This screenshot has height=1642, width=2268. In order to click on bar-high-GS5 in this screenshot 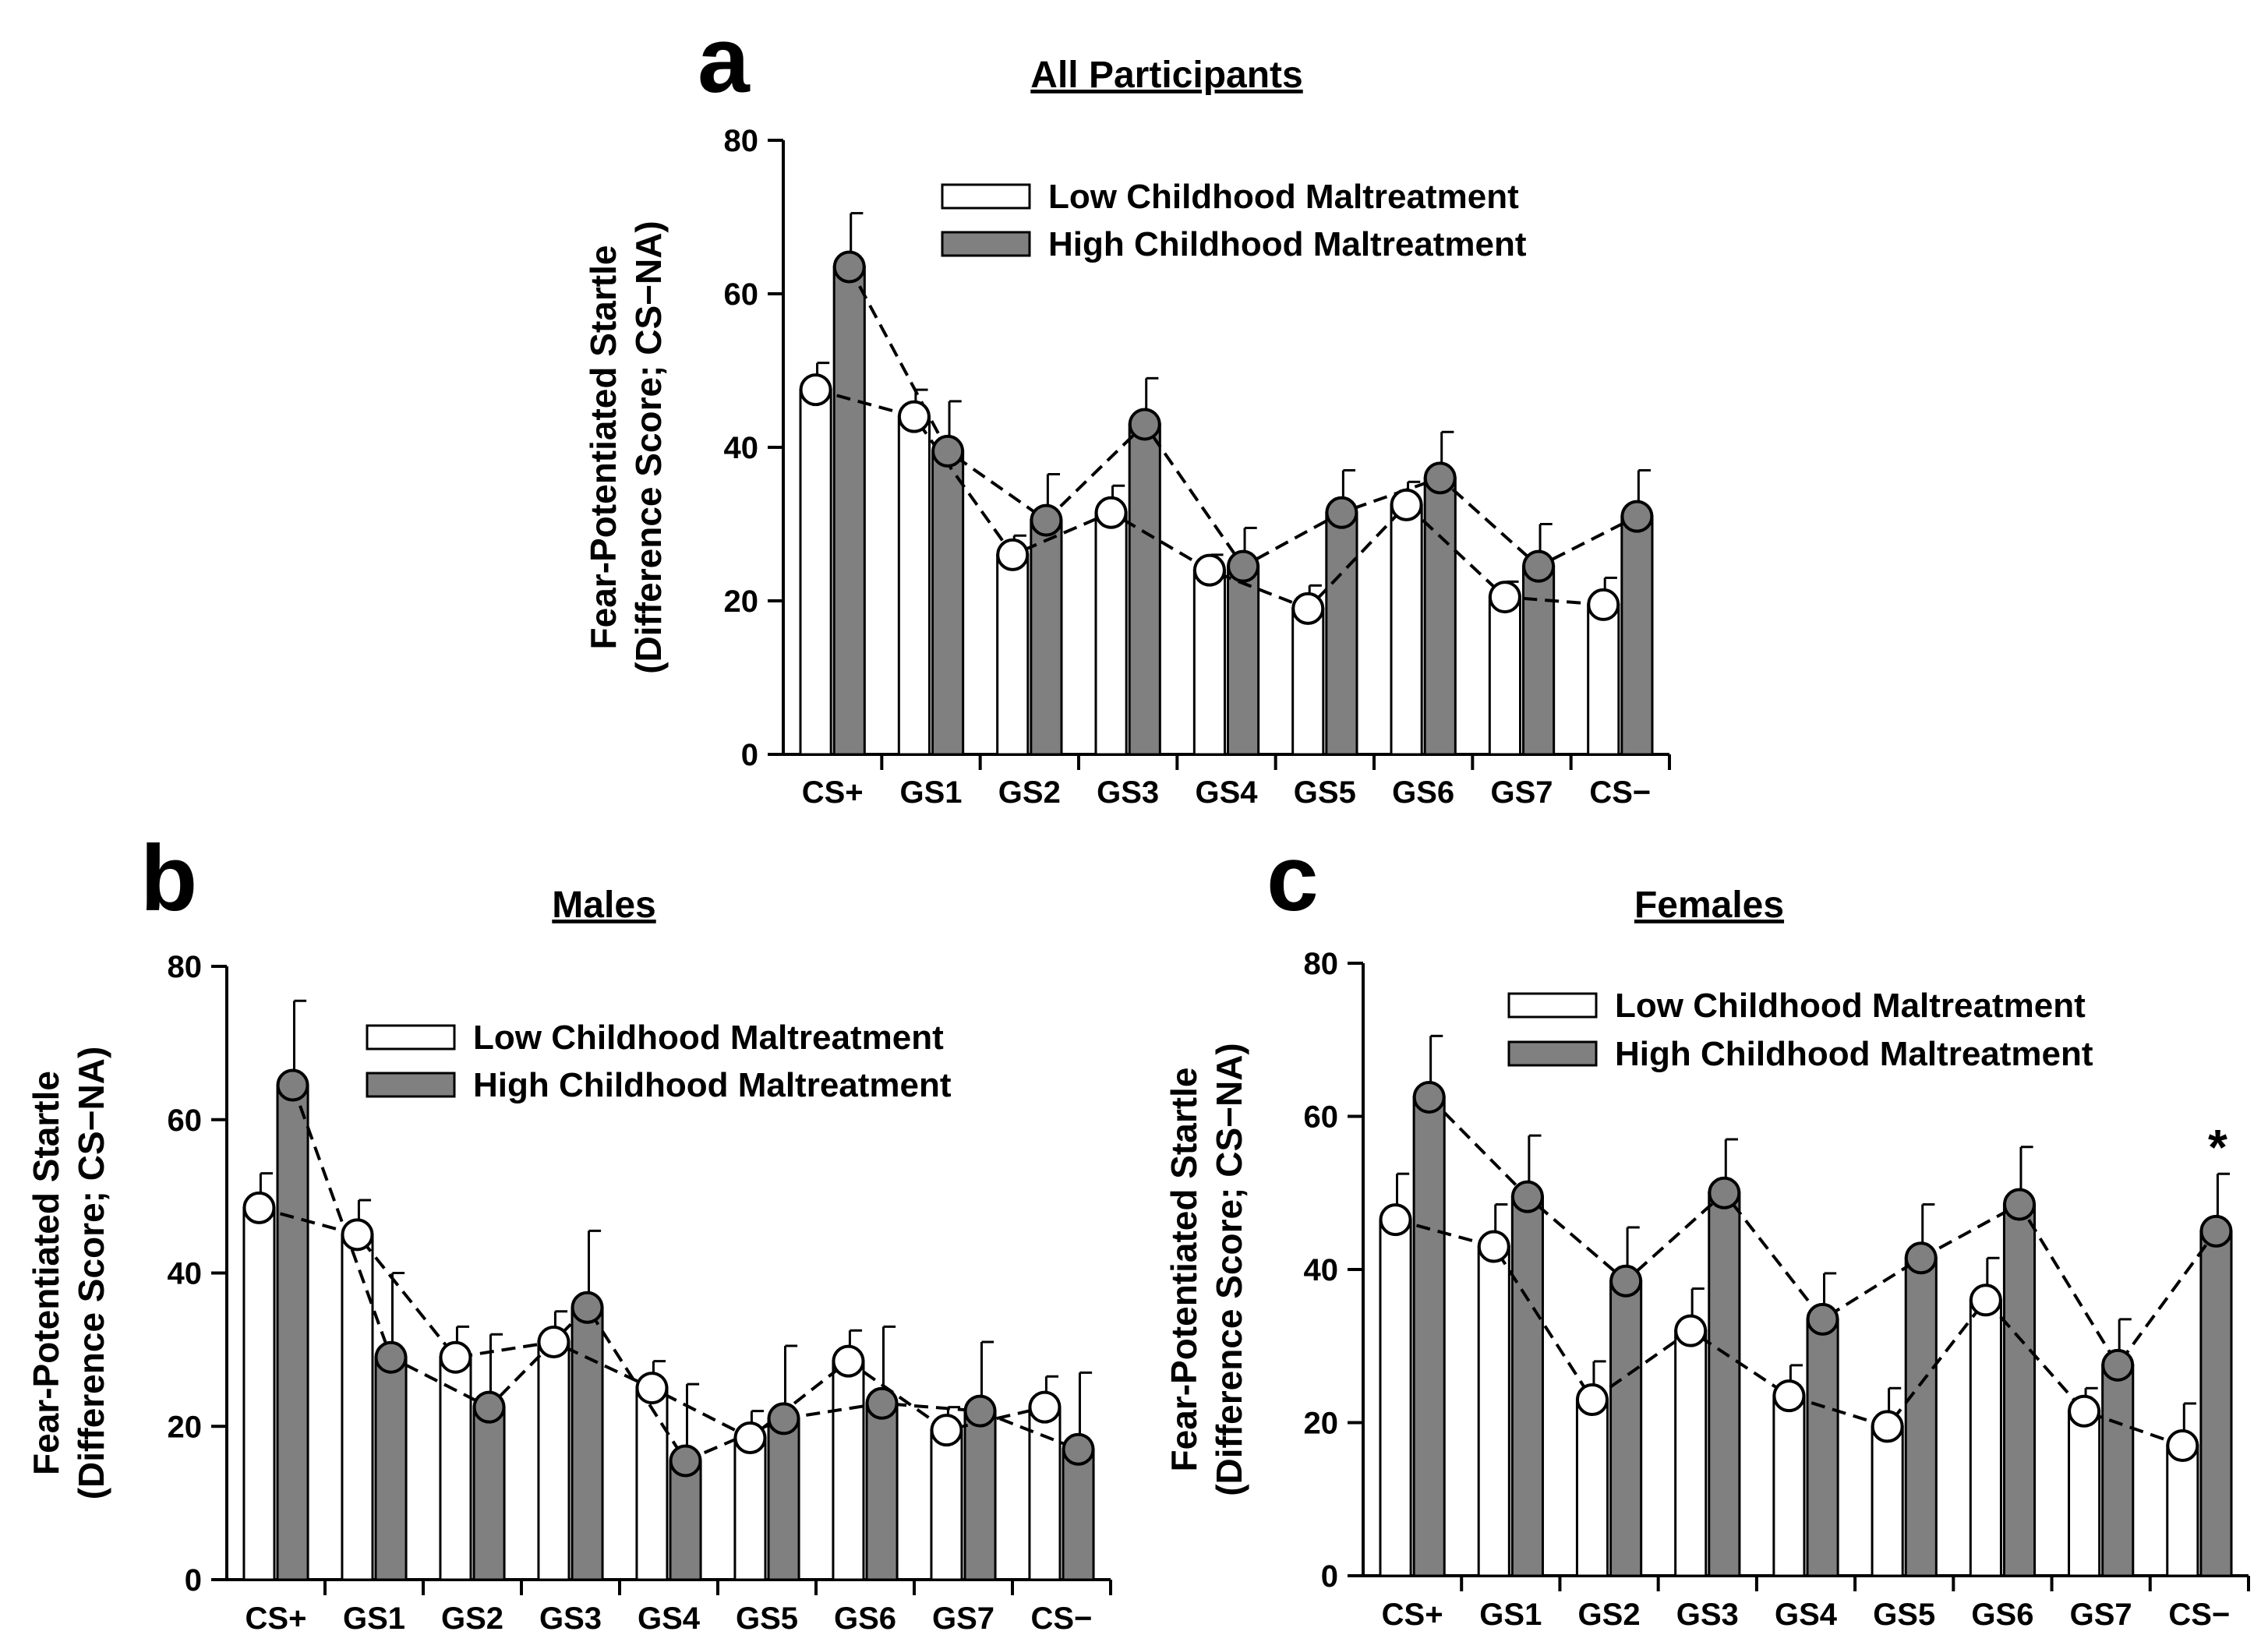, I will do `click(1921, 1416)`.